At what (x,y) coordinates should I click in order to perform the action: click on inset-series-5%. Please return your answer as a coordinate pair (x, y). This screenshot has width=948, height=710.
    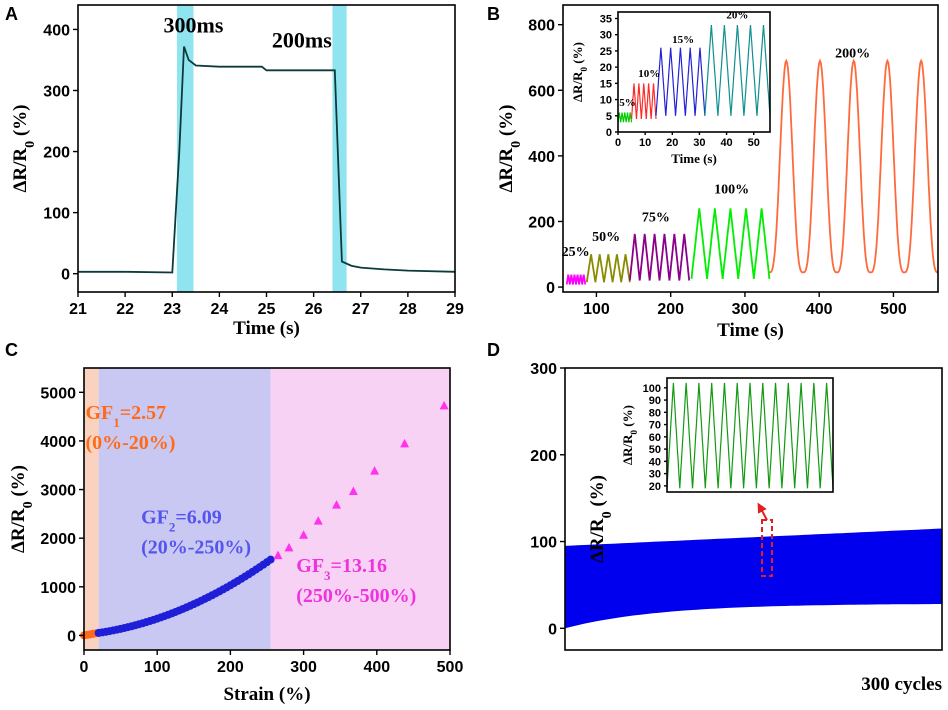
    Looking at the image, I should click on (625, 117).